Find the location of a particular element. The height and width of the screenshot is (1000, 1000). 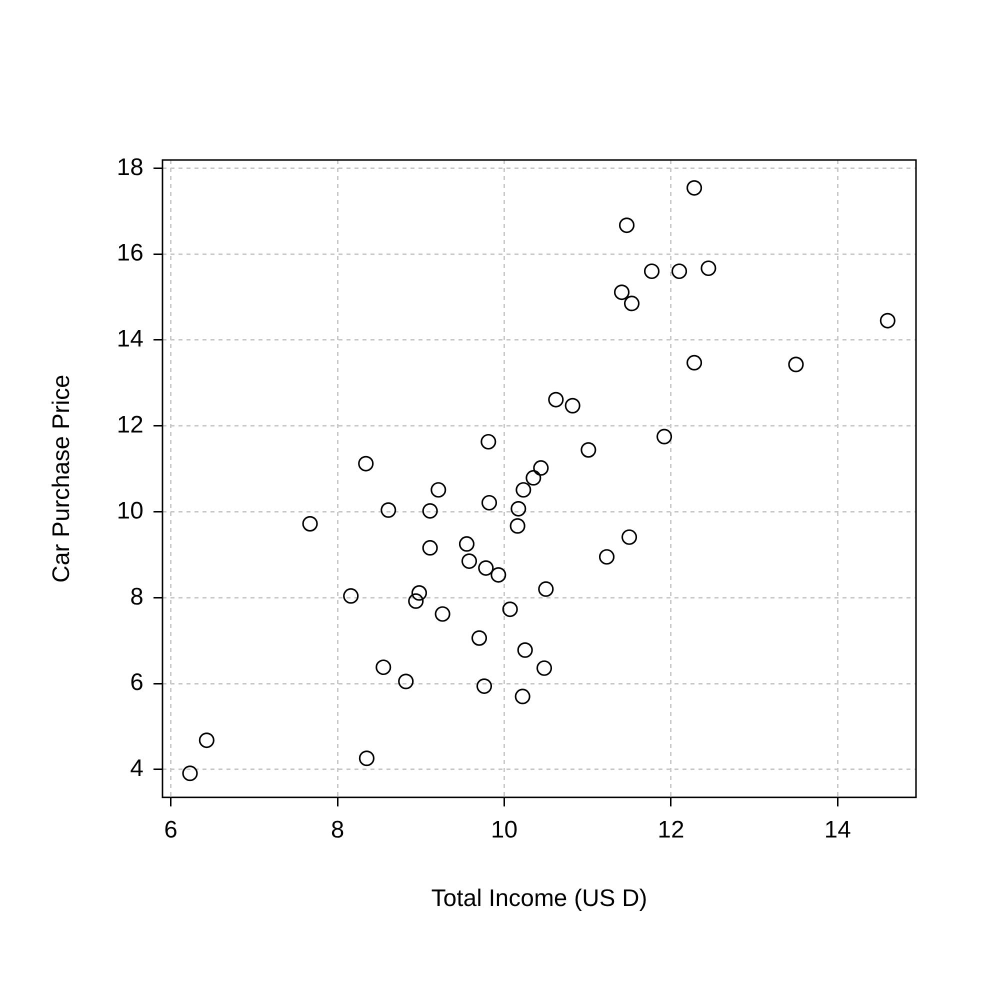

y-tick-label: 14 is located at coordinates (130, 339).